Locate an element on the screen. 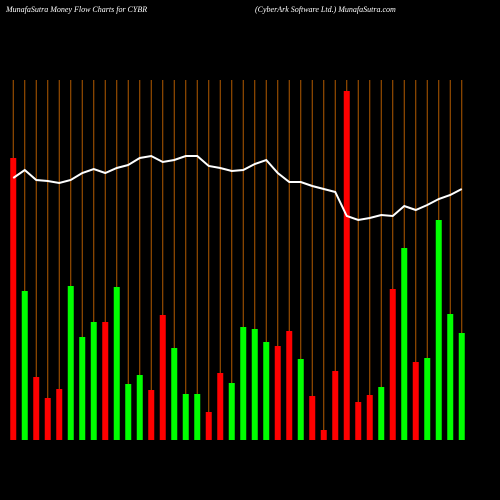 The height and width of the screenshot is (500, 500). money-flow-line is located at coordinates (237, 188).